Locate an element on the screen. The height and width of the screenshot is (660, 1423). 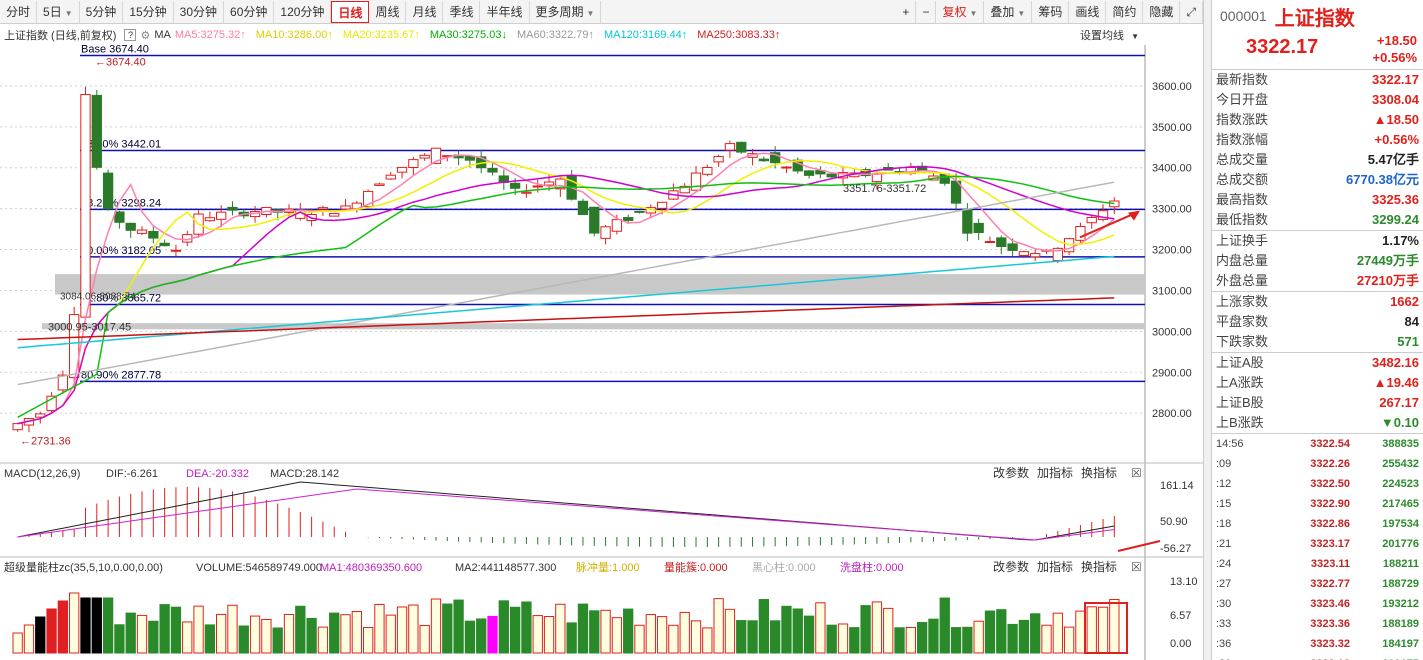
toolbar-button: 复权 ▼ is located at coordinates (960, 11).